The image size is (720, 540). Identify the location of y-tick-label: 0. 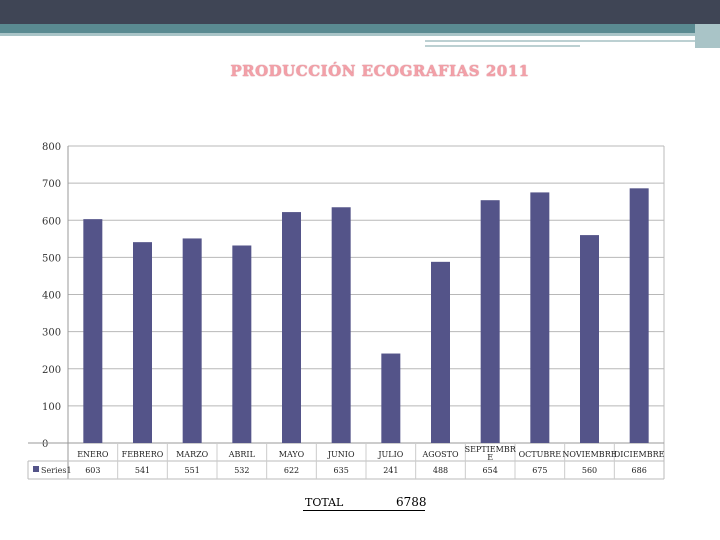
(45, 444).